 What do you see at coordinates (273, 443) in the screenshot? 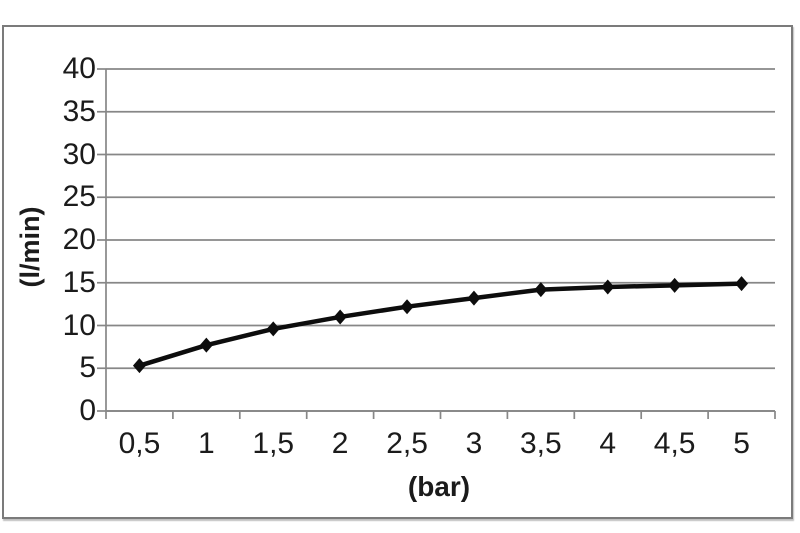
I see `x-tick-label: 1,5` at bounding box center [273, 443].